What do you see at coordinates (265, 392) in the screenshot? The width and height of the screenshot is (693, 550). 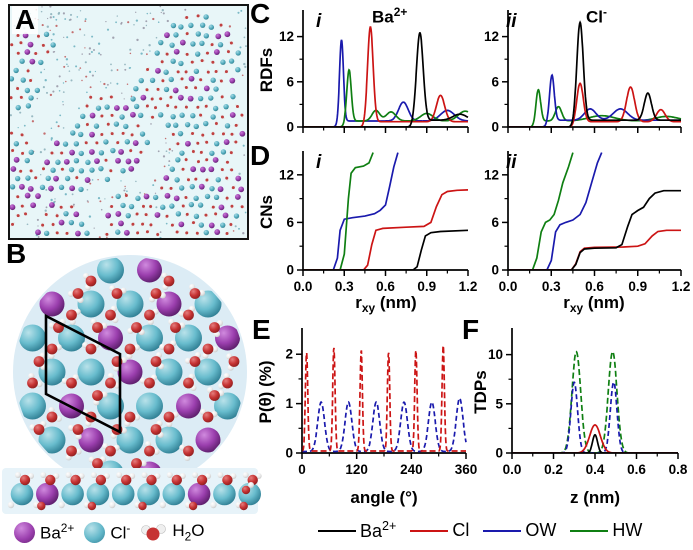 I see `ylabel-ptheta: P(θ) (%)` at bounding box center [265, 392].